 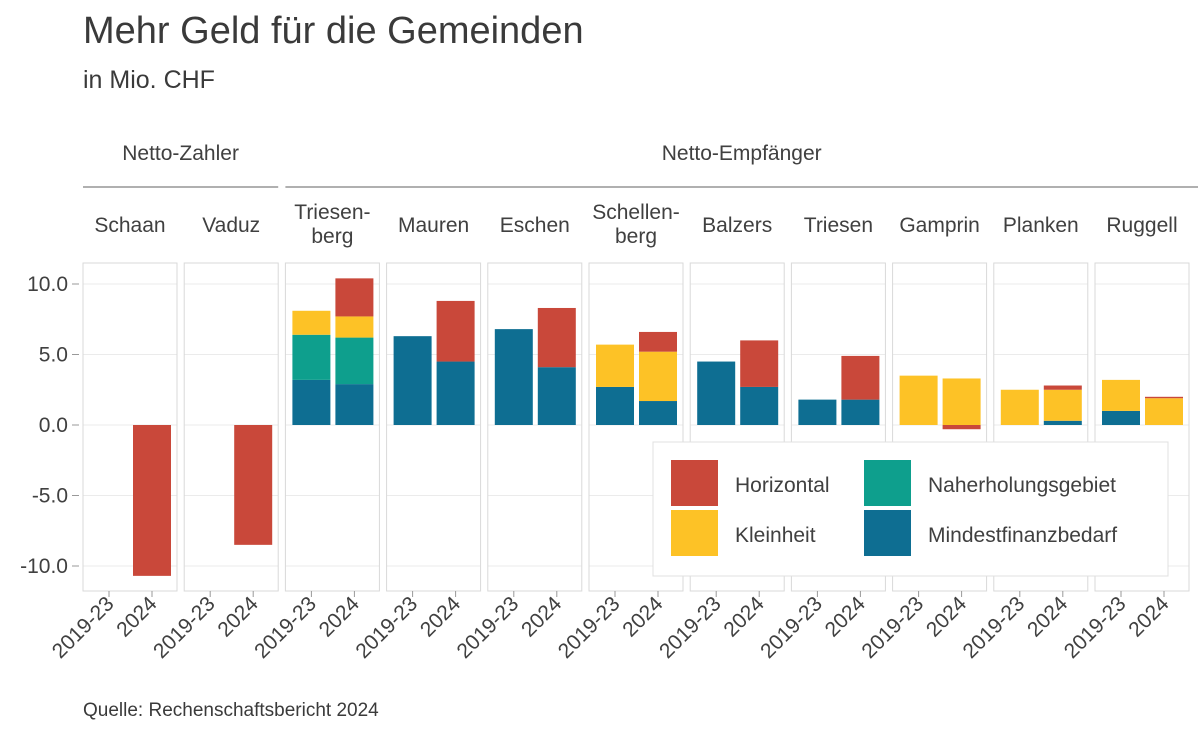 I want to click on source-note: Quelle: Rechenschaftsbericht 2024, so click(x=231, y=710).